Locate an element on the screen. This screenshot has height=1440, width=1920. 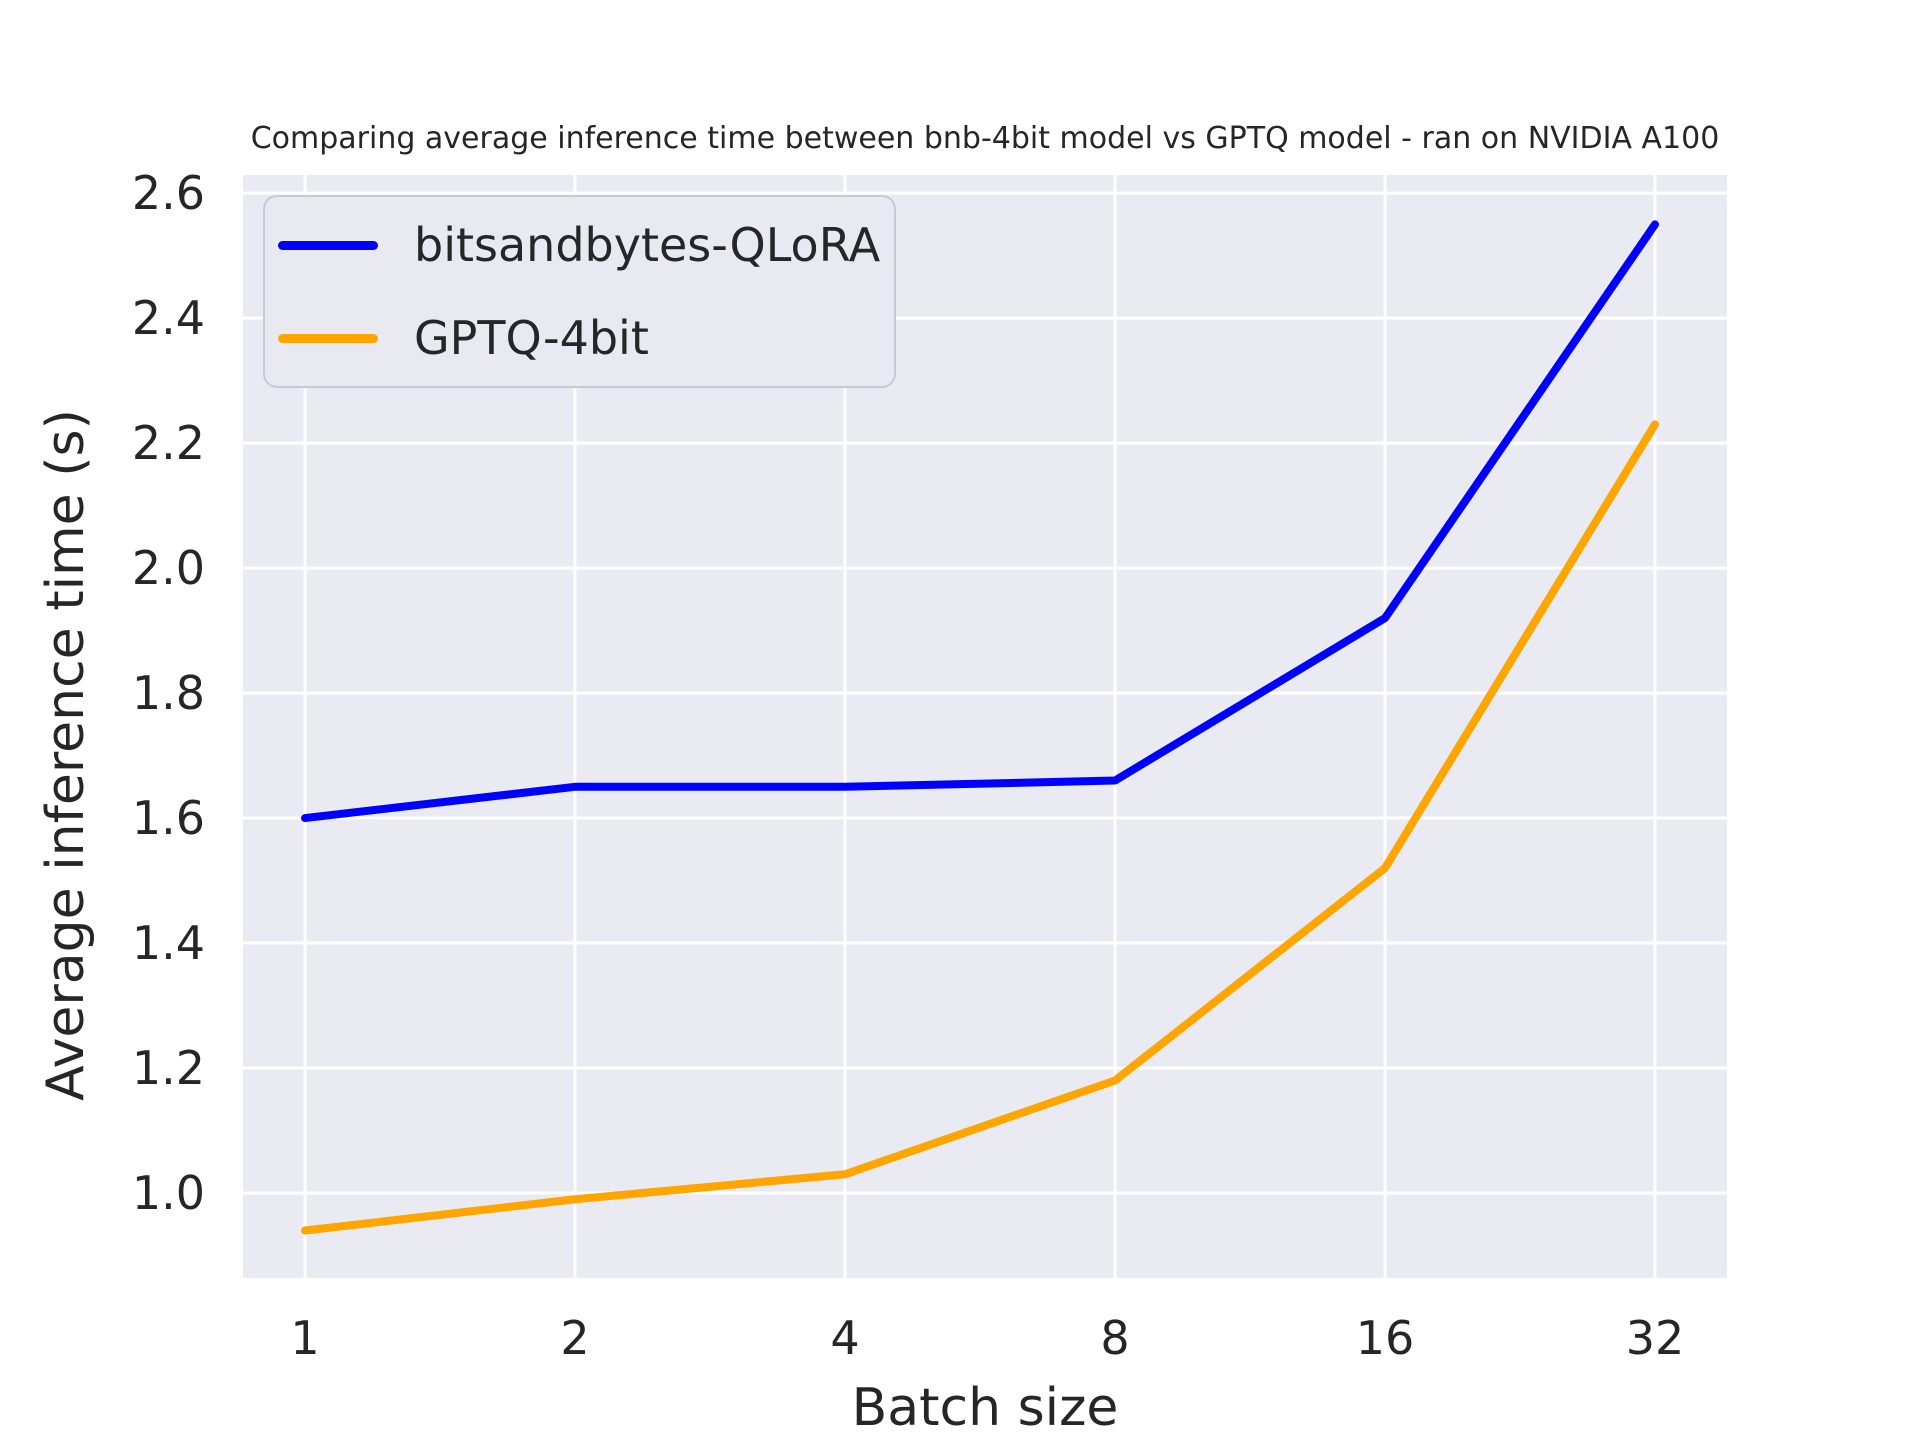
y-tick-label: 1.2 is located at coordinates (168, 1068).